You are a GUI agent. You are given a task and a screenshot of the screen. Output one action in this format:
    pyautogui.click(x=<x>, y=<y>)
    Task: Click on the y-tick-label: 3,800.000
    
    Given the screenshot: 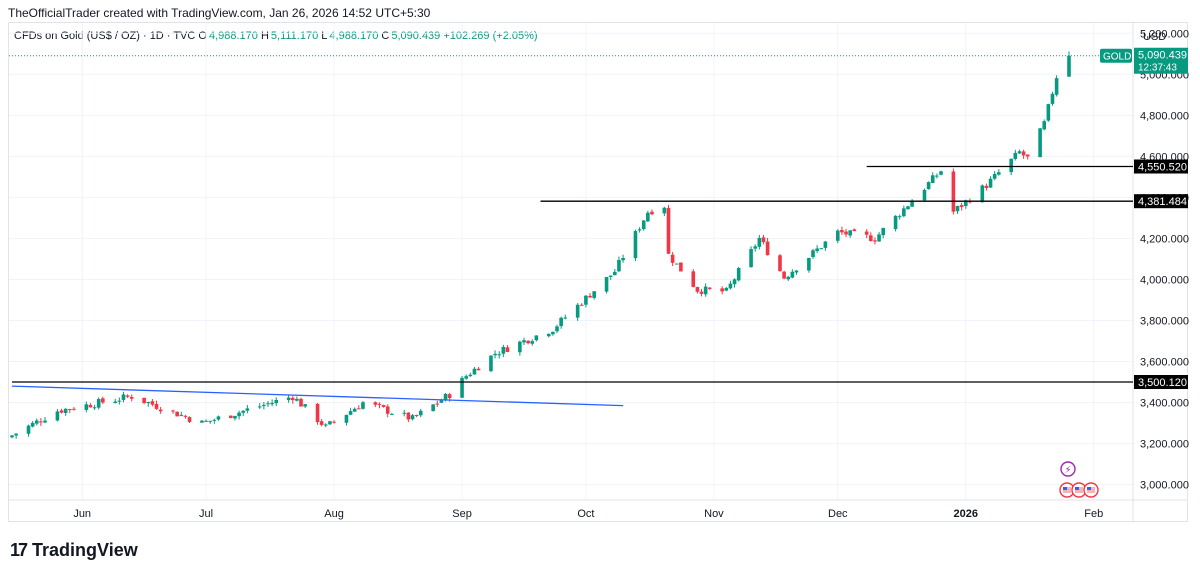 What is the action you would take?
    pyautogui.click(x=1164, y=321)
    